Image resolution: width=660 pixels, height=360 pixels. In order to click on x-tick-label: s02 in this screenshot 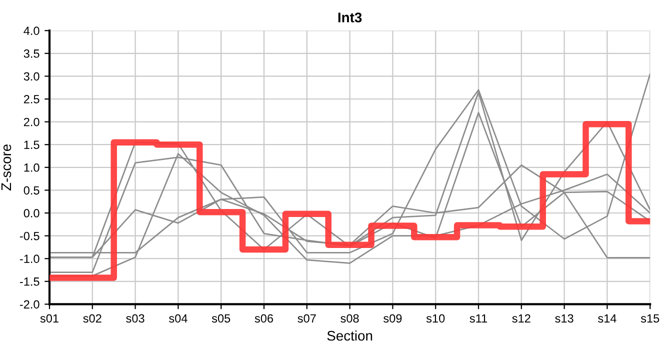, I will do `click(92, 318)`.